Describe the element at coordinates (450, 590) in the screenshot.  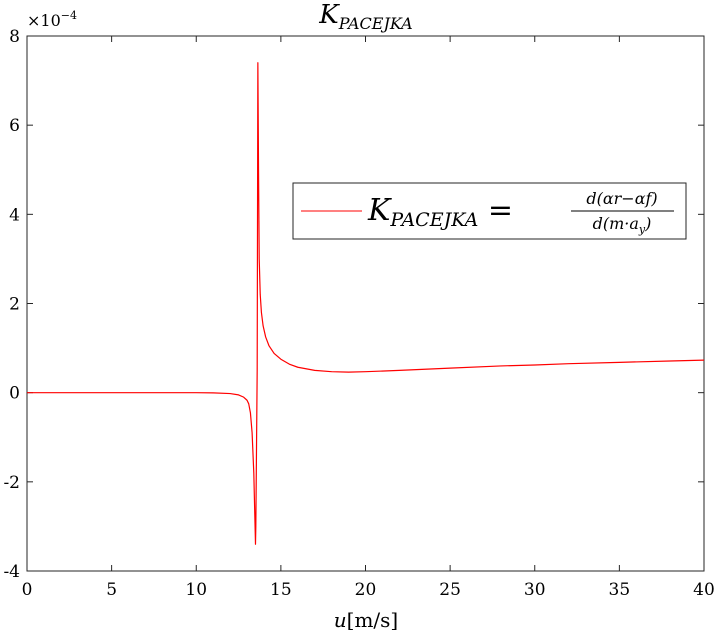
I see `x-tick-label: 25` at that location.